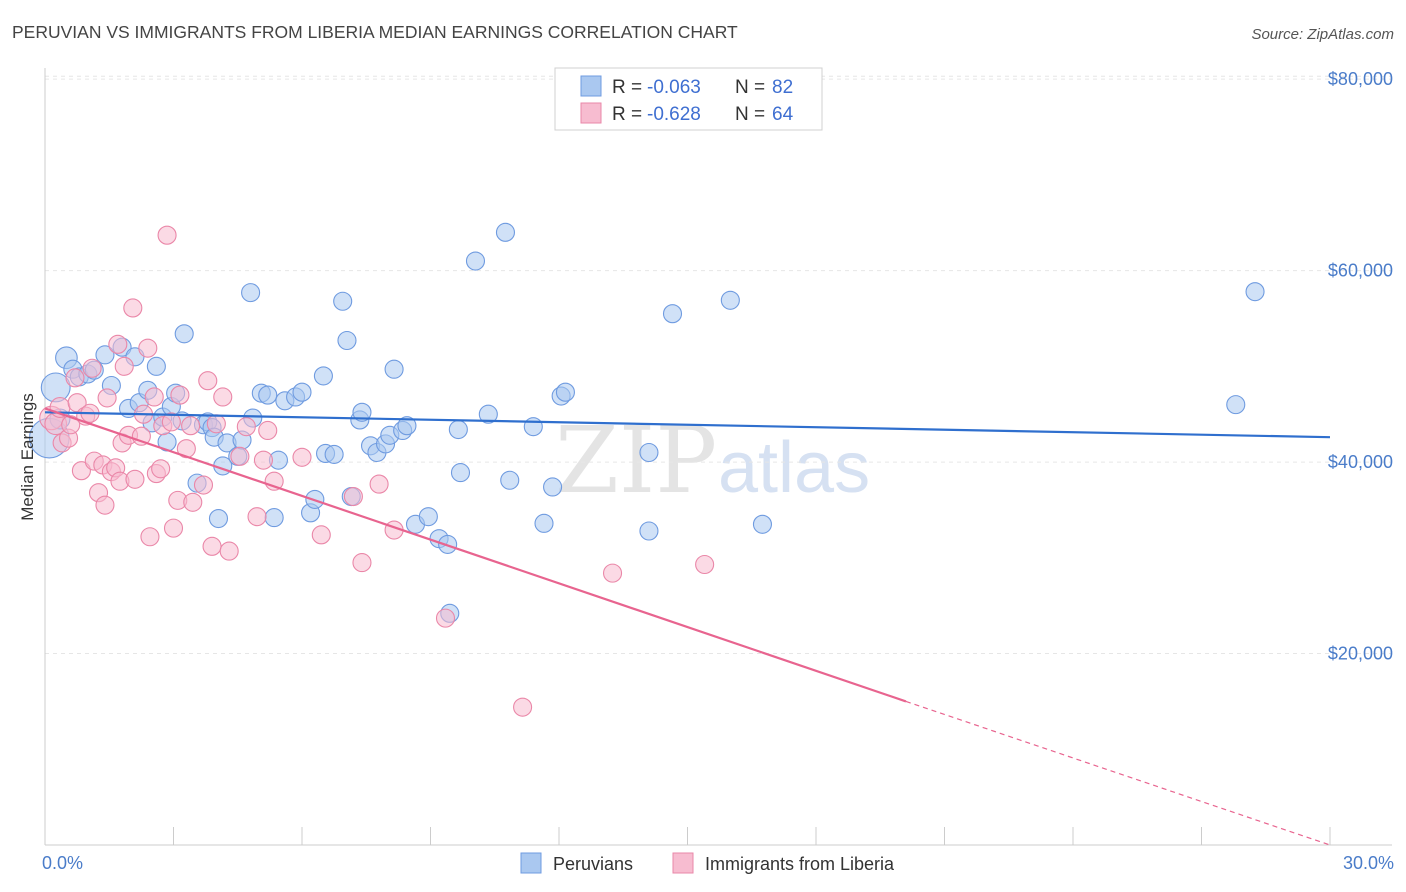  Describe the element at coordinates (627, 114) in the screenshot. I see `stats-legend-r-label-2: R =` at that location.